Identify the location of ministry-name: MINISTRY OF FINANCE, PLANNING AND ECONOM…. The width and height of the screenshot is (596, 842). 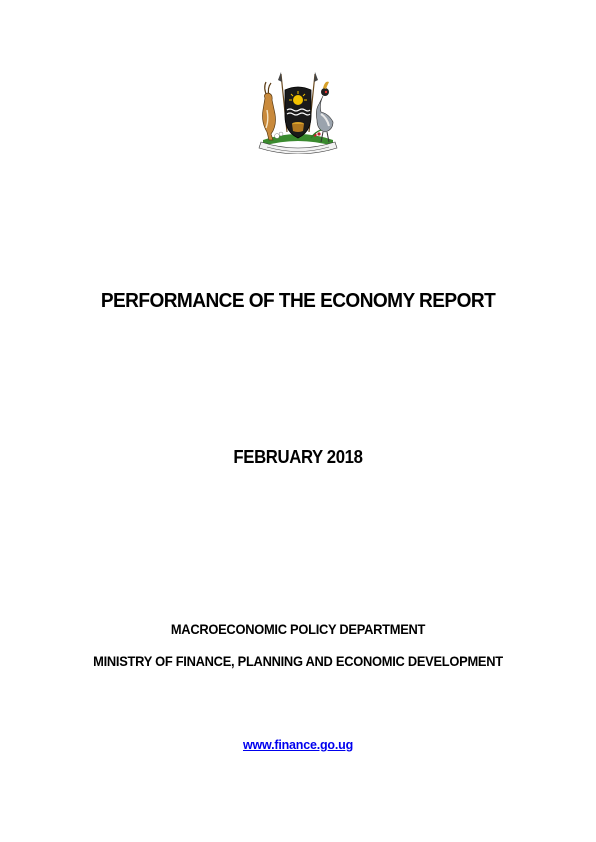
(298, 661).